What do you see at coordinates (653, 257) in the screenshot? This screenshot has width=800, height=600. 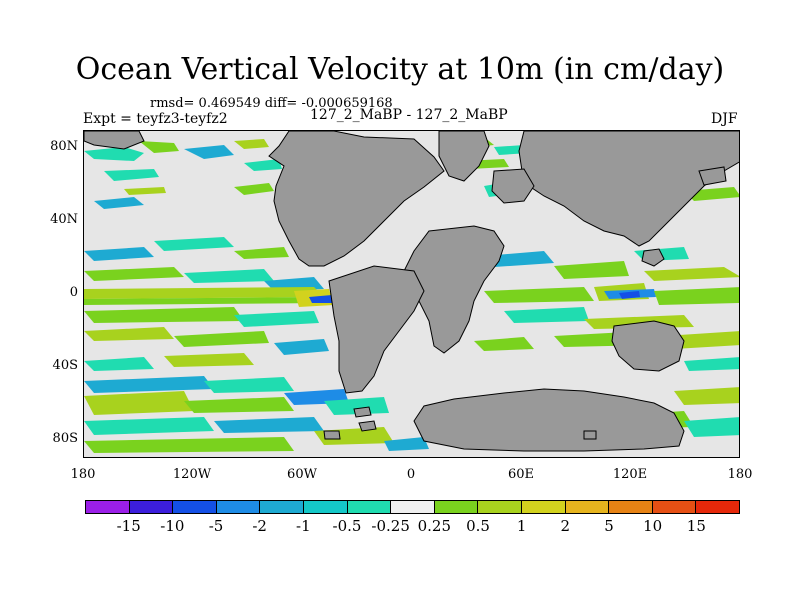 I see `land-southeast-asia` at bounding box center [653, 257].